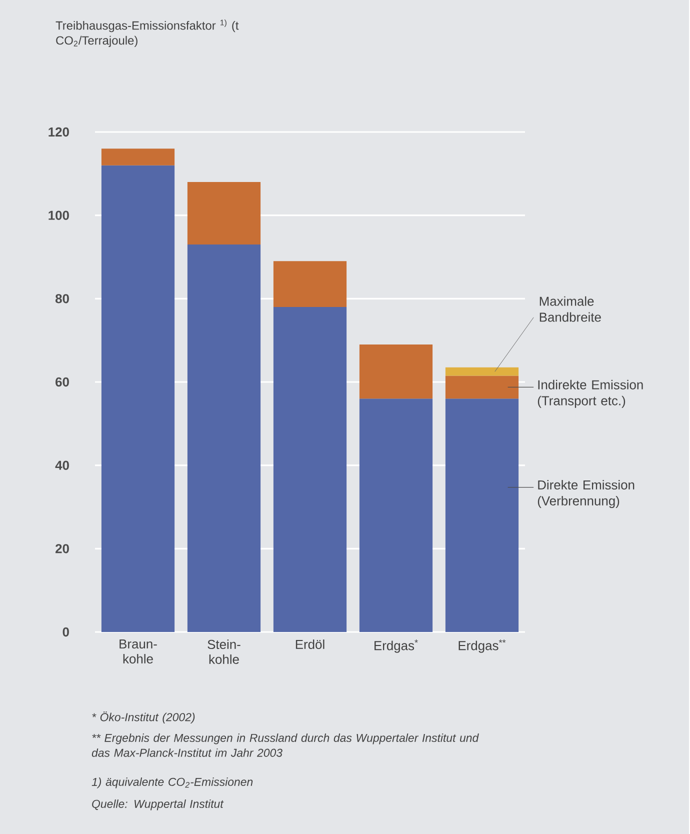 The height and width of the screenshot is (834, 690). What do you see at coordinates (570, 309) in the screenshot?
I see `text: Maximale Bandbreite` at bounding box center [570, 309].